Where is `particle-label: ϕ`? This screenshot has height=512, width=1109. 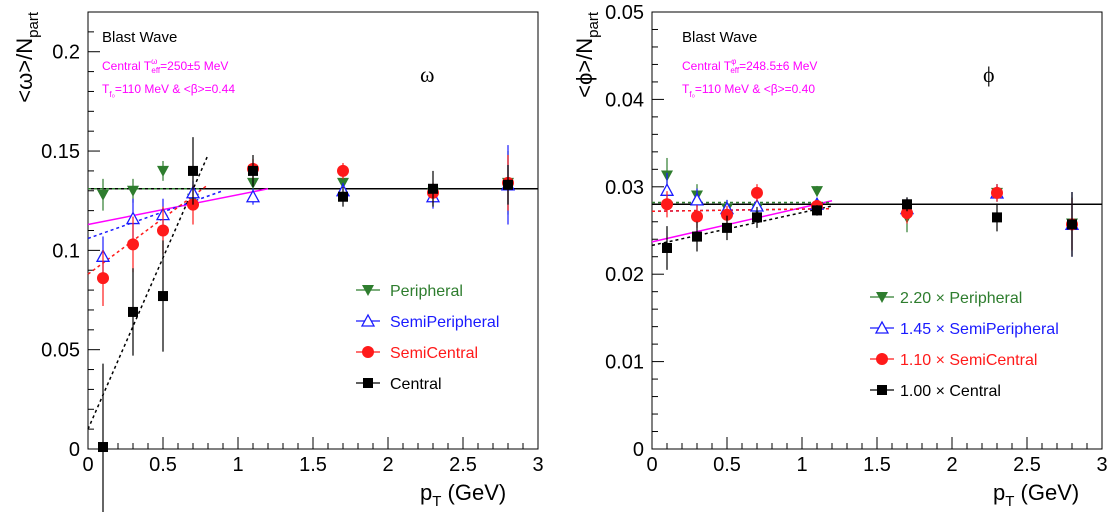
particle-label: ϕ is located at coordinates (989, 74).